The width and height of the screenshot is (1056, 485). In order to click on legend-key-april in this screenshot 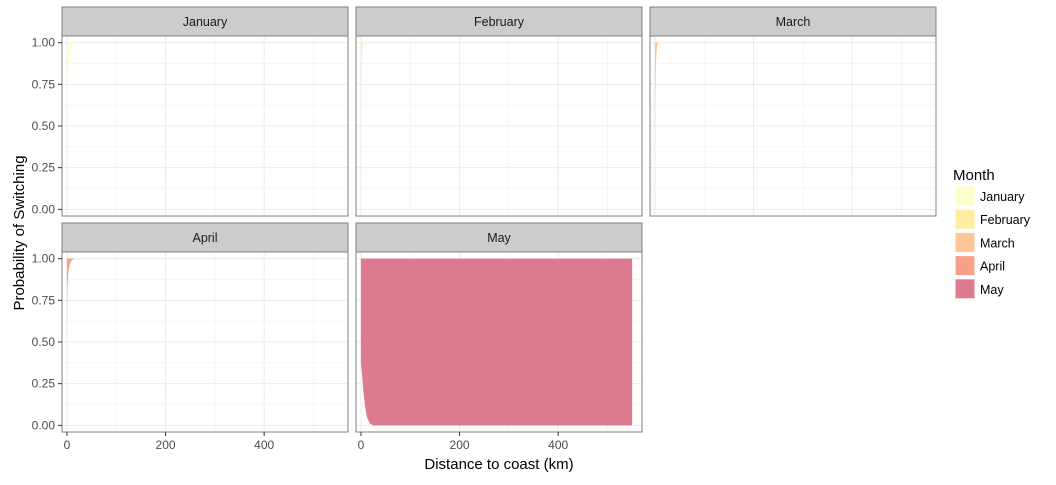, I will do `click(965, 266)`.